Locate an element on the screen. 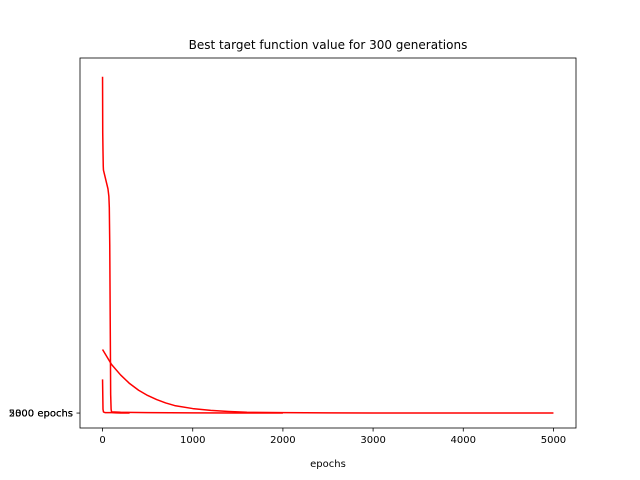  y-tick-label: 5000 epochs is located at coordinates (41, 414).